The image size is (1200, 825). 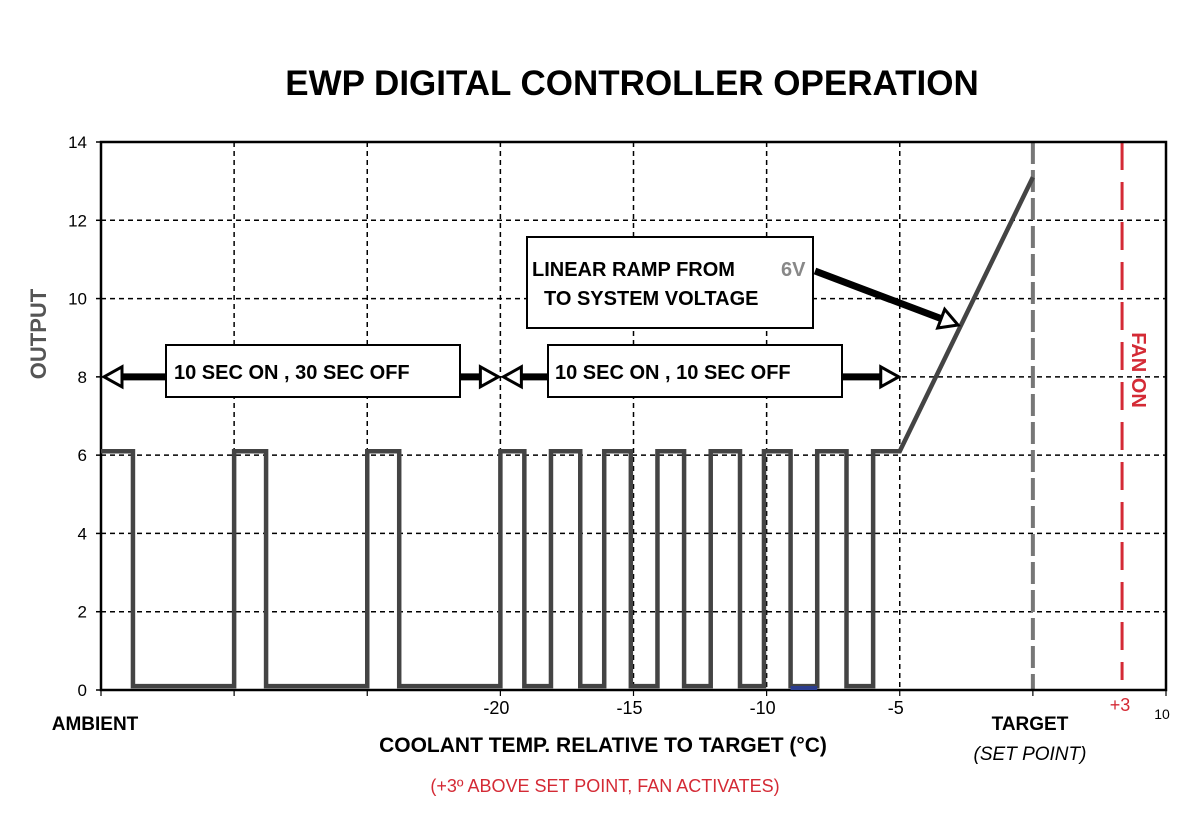 What do you see at coordinates (651, 299) in the screenshot?
I see `annotation-text: TO SYSTEM VOLTAGE` at bounding box center [651, 299].